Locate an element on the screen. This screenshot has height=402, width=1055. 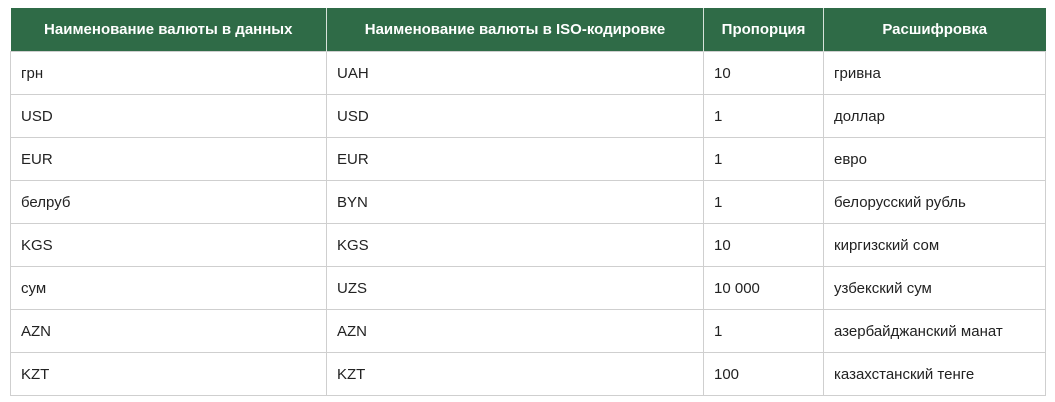
cell-description: киргизский сом is located at coordinates (934, 245).